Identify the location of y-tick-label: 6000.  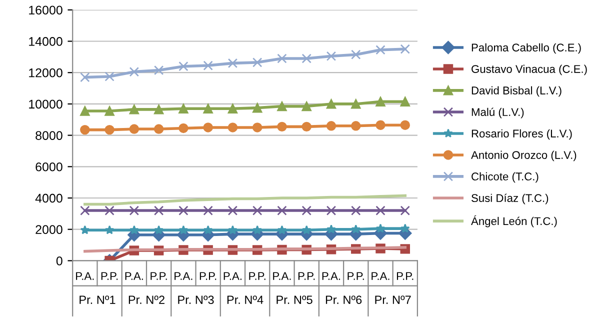
(49, 167).